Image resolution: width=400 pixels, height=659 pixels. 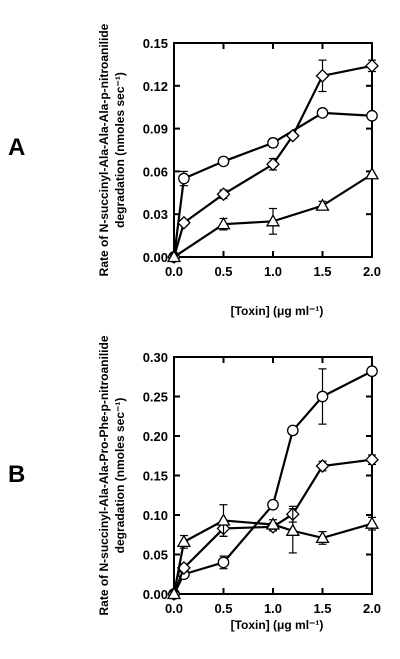 What do you see at coordinates (155, 436) in the screenshot?
I see `y-tick-label: 0.20` at bounding box center [155, 436].